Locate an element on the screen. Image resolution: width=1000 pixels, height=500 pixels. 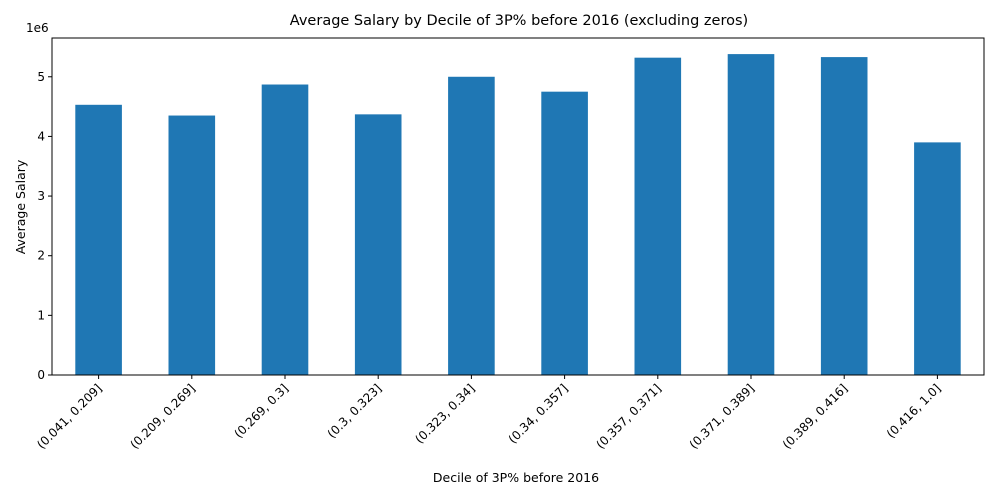
x-tick-label: (0.371, 0.389] is located at coordinates (722, 416).